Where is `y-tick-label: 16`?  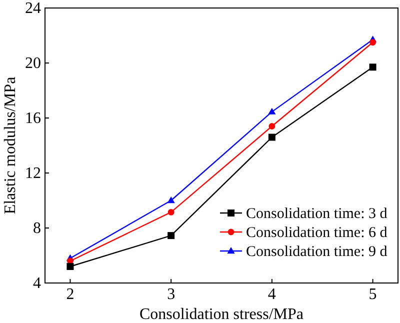 y-tick-label: 16 is located at coordinates (33, 118).